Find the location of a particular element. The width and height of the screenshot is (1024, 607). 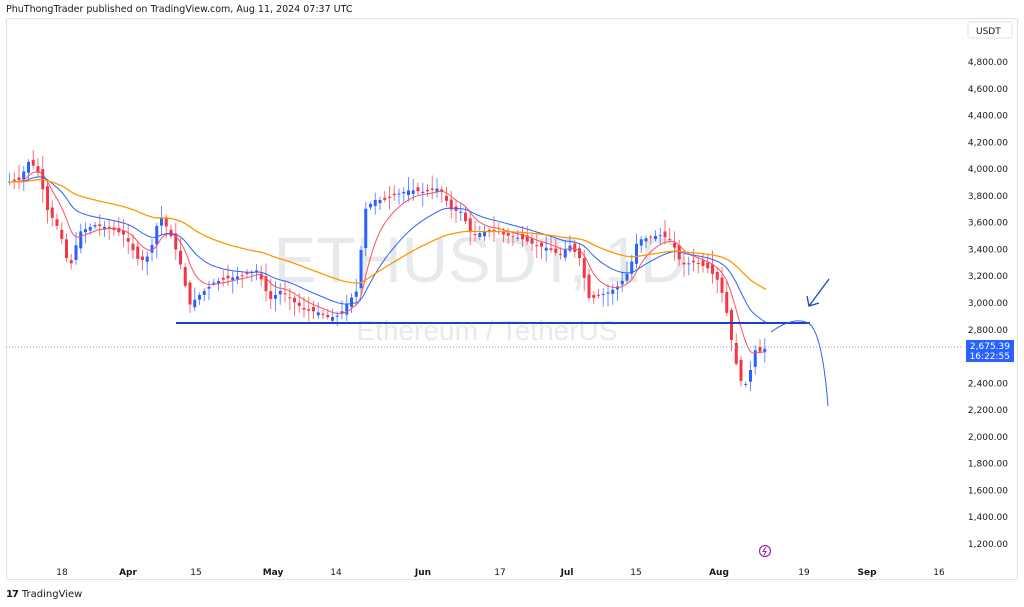

arrow-annotation is located at coordinates (818, 292).